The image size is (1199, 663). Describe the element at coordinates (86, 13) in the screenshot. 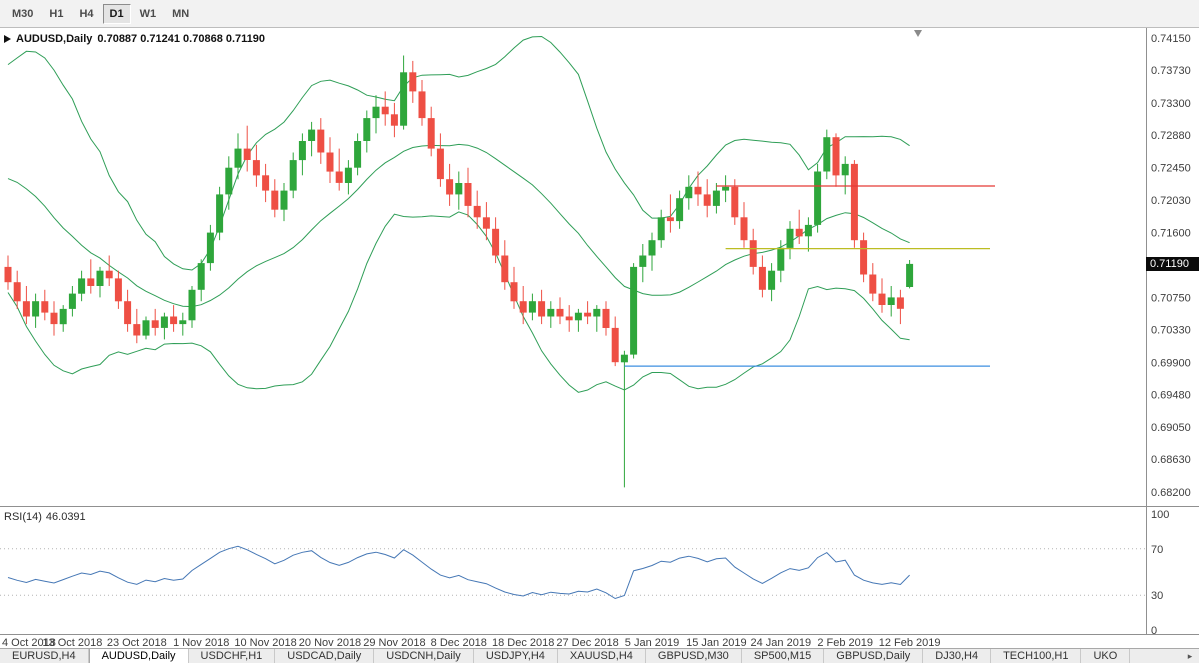

I see `timeframe-button-h4: H4` at that location.